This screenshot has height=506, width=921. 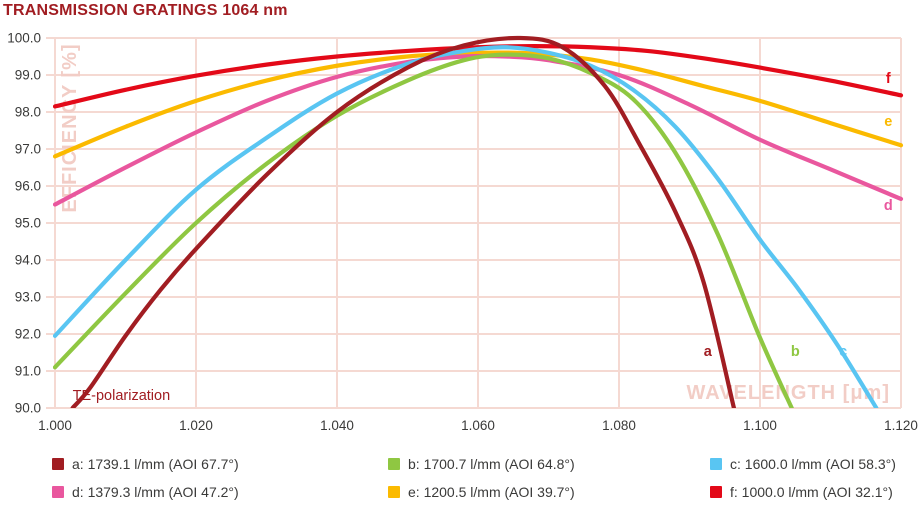 What do you see at coordinates (28, 149) in the screenshot?
I see `y-tick-label: 97.0` at bounding box center [28, 149].